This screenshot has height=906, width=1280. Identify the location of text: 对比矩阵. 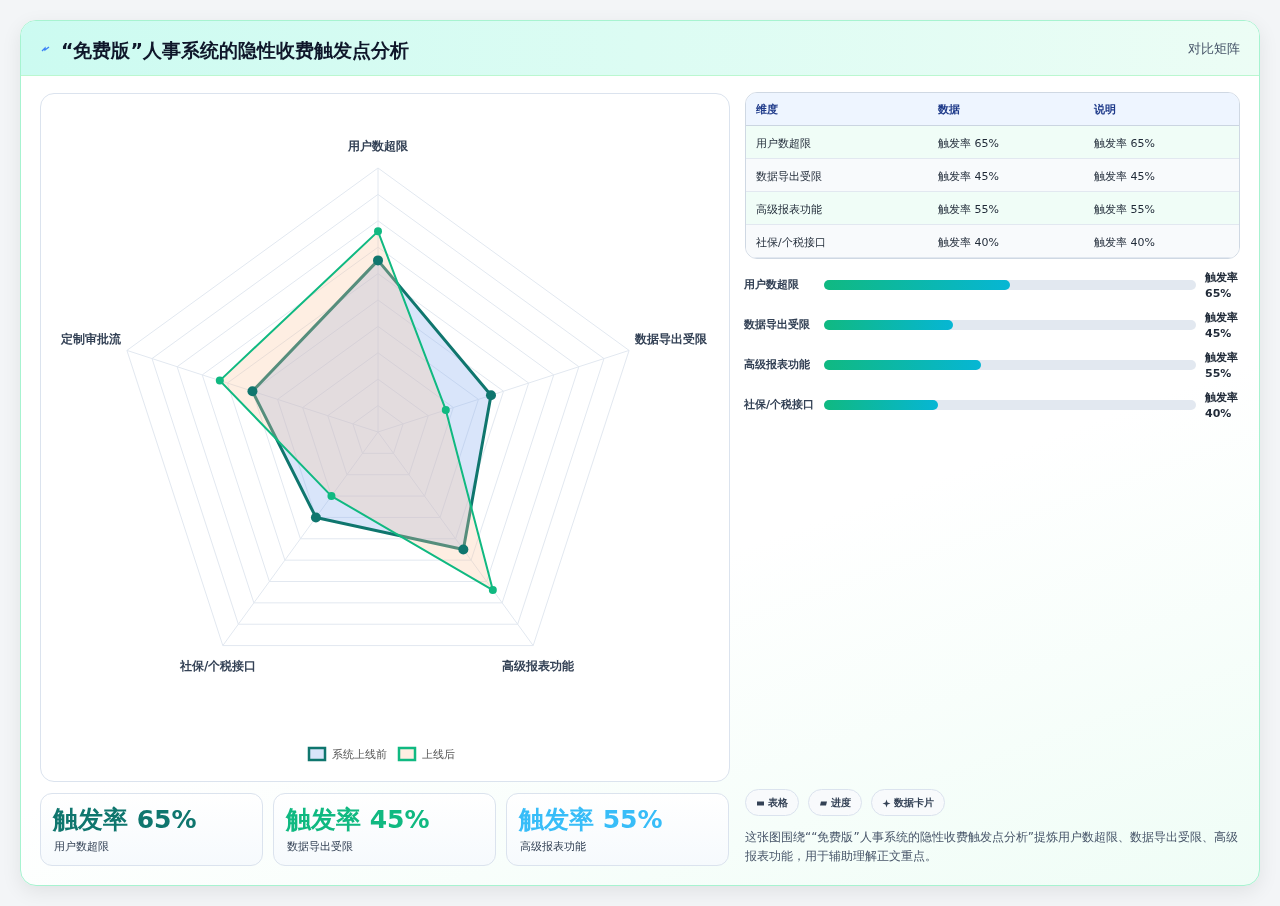
(1213, 49).